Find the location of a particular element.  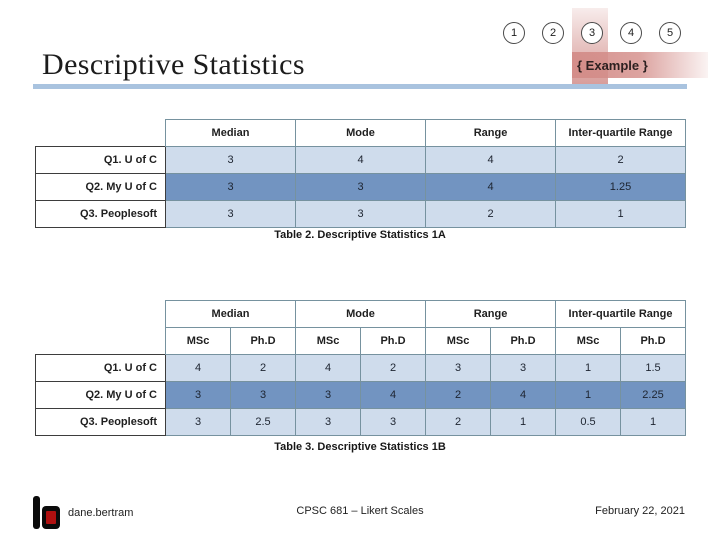

group-header-range: Range is located at coordinates (490, 314).